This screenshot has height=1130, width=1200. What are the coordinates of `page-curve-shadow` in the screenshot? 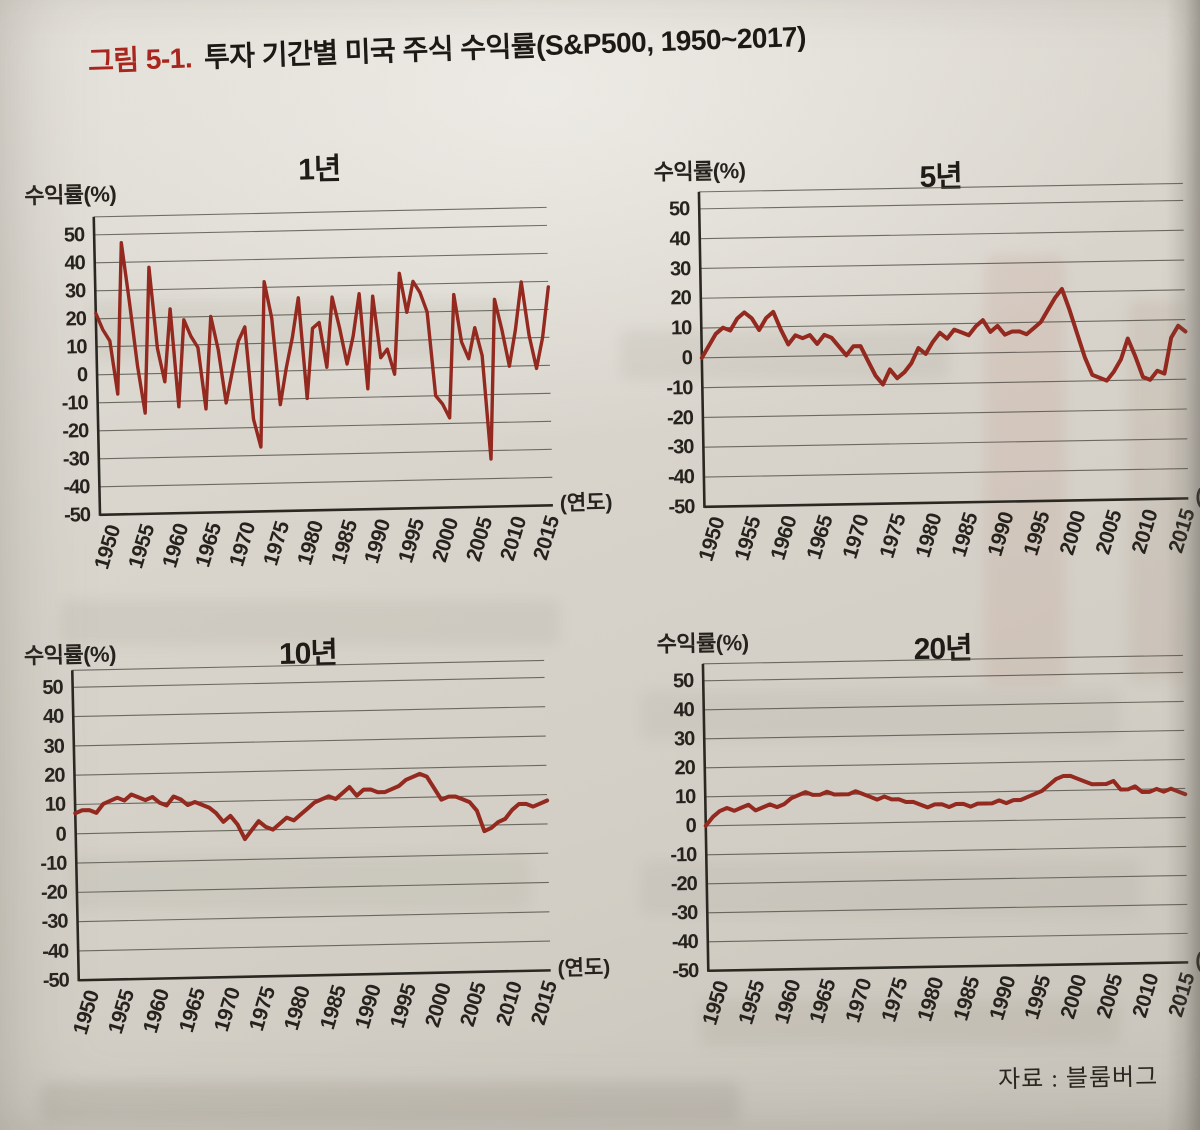 It's located at (1183, 565).